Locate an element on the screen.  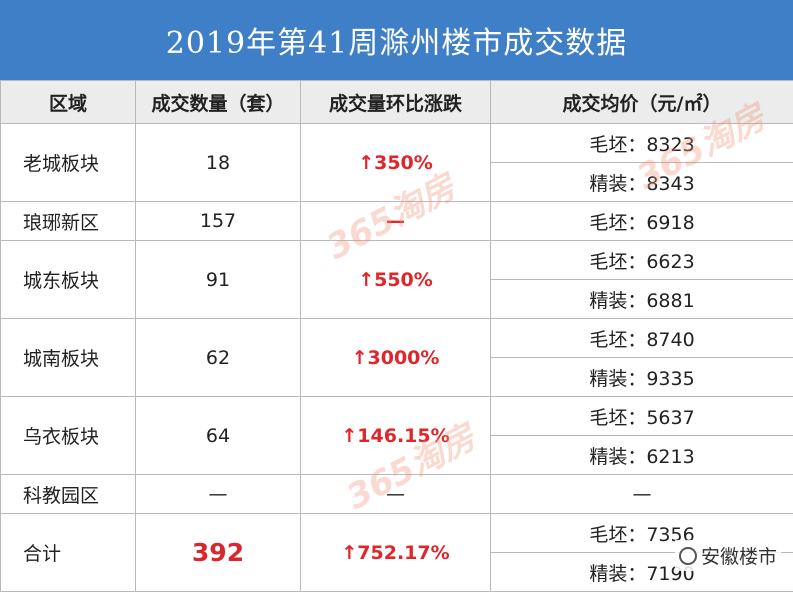
price-cell: 精装：8343 is located at coordinates (642, 182).